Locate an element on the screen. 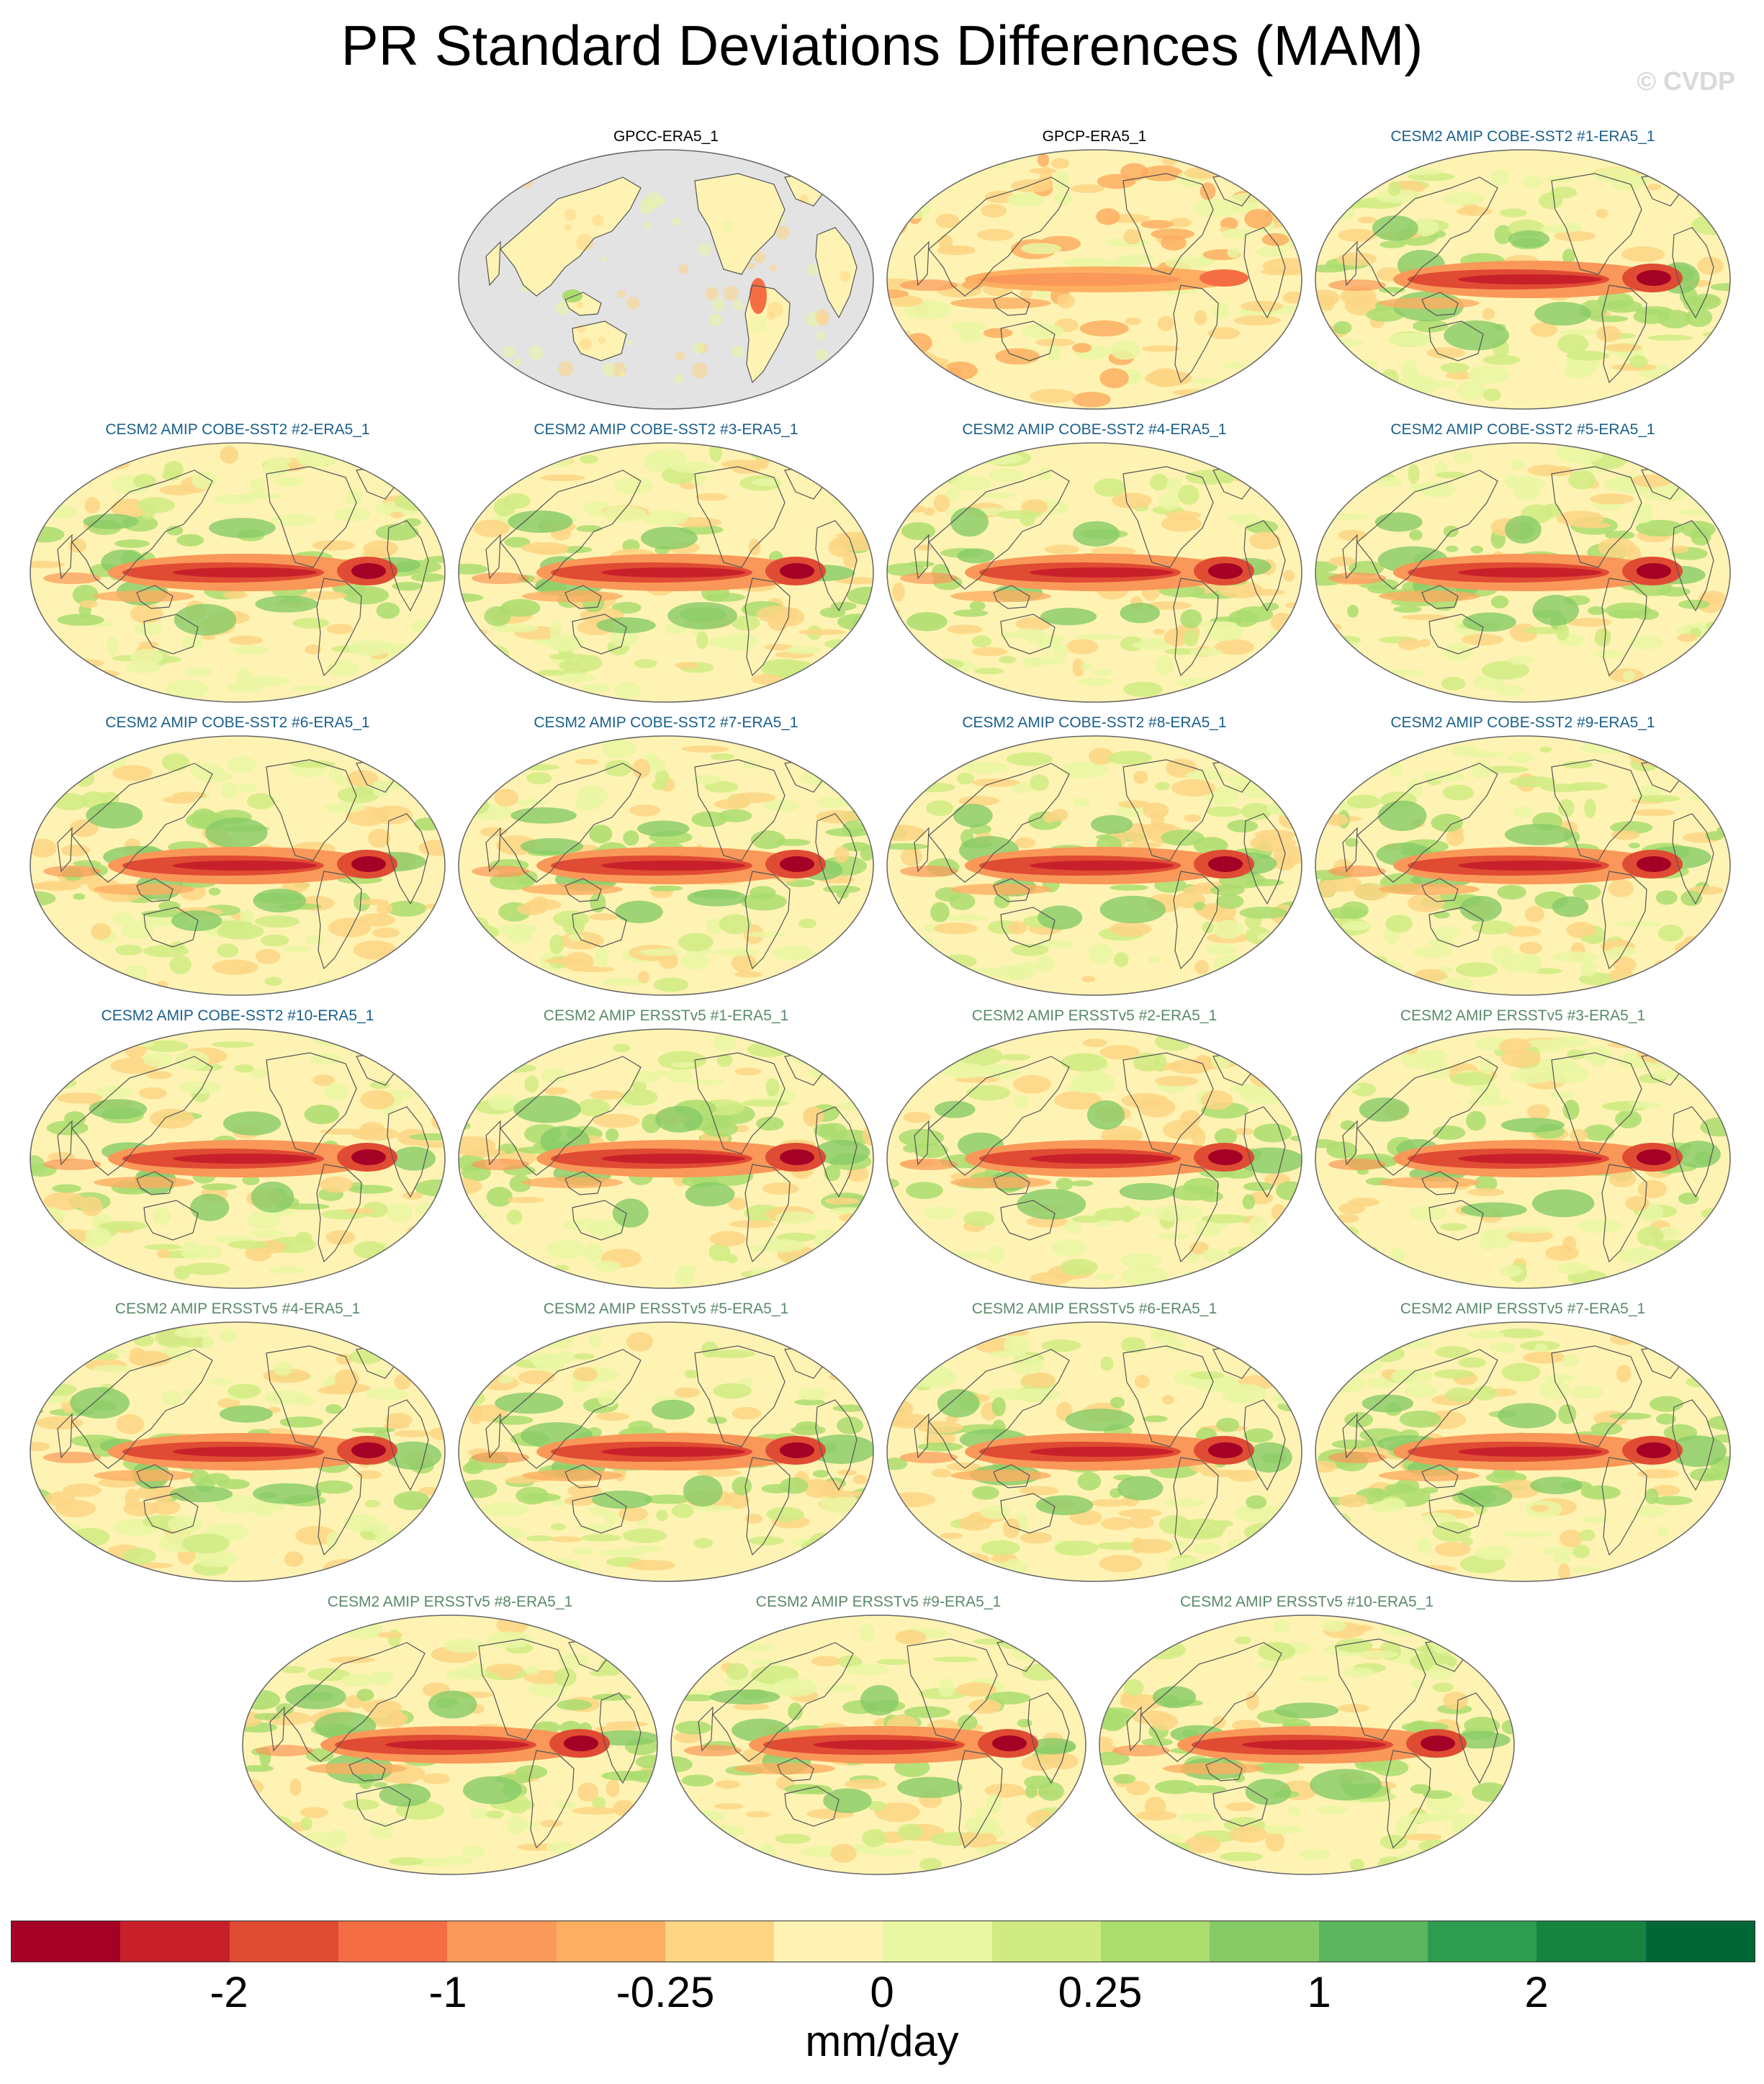 The width and height of the screenshot is (1764, 2084). map-panel: CESM2 AMIP ERSSTv5 #5-ERA5_1 is located at coordinates (666, 1442).